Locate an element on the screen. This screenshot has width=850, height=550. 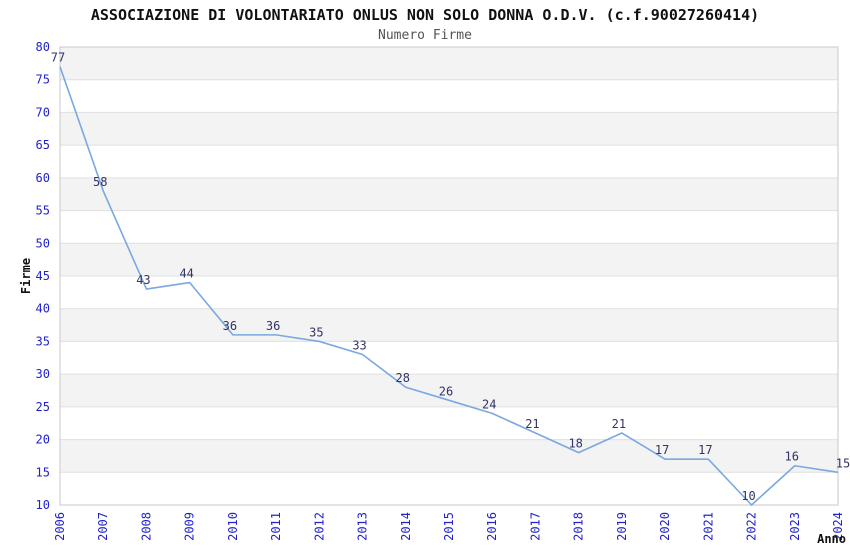
x-tick-label: 2018 is located at coordinates (579, 526).